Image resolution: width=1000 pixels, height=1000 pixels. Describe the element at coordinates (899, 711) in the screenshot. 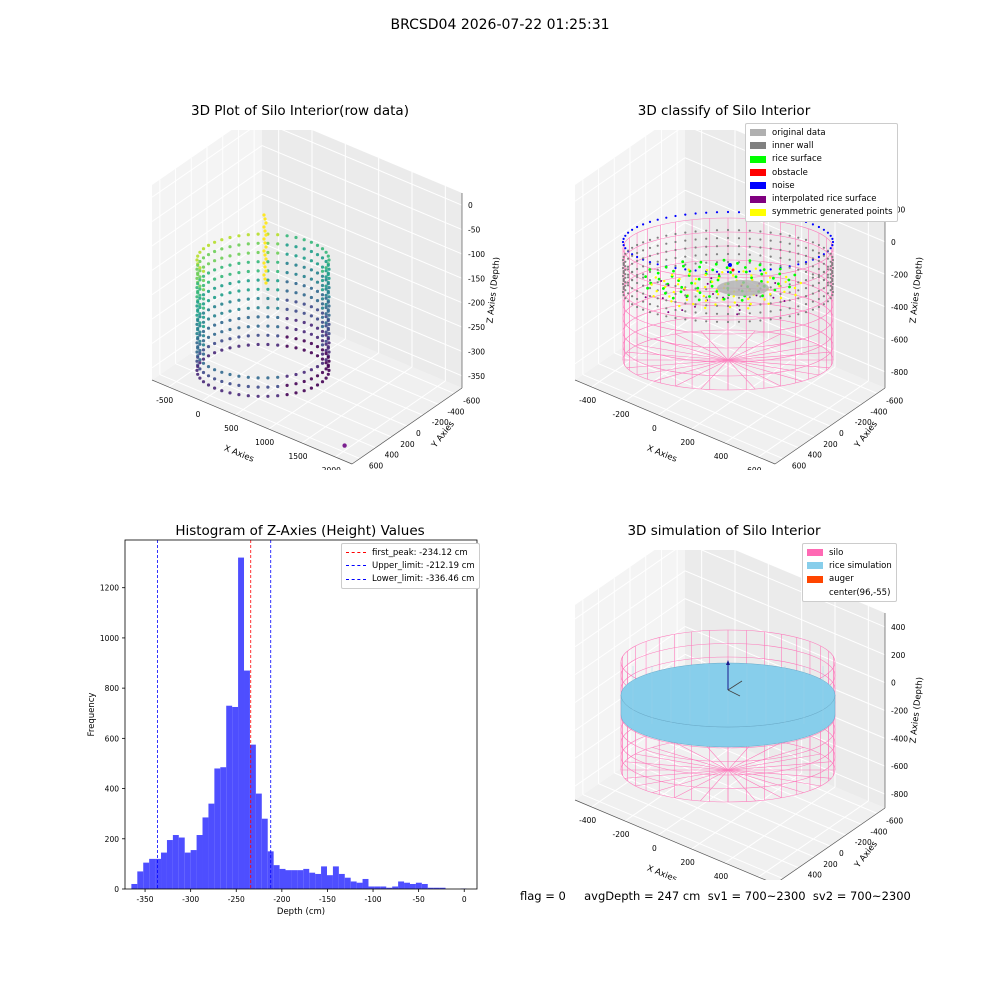

I see `z-tick-label: -200` at that location.